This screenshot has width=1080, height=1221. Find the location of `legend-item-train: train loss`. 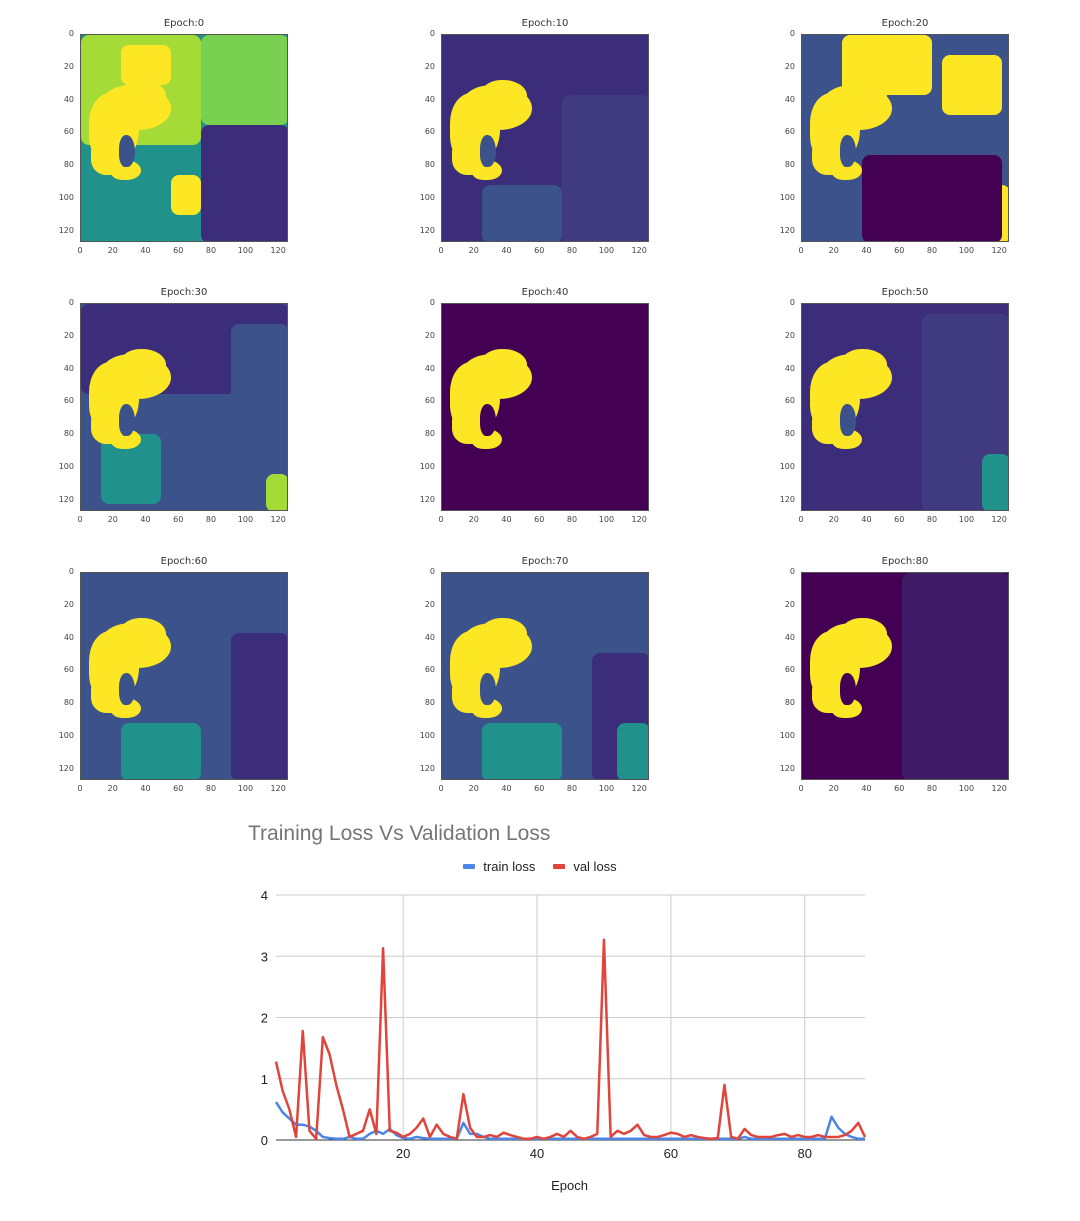

legend-item-train: train loss is located at coordinates (499, 866).